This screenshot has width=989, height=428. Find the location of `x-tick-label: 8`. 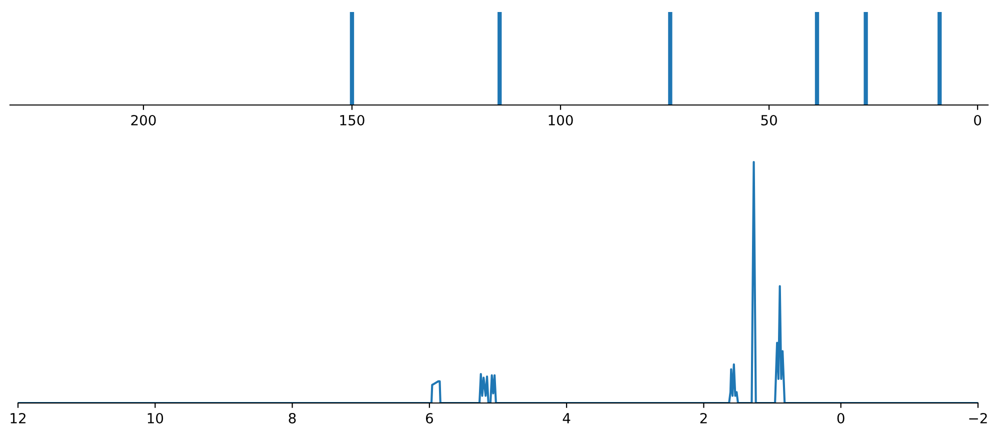

x-tick-label: 8 is located at coordinates (292, 418).